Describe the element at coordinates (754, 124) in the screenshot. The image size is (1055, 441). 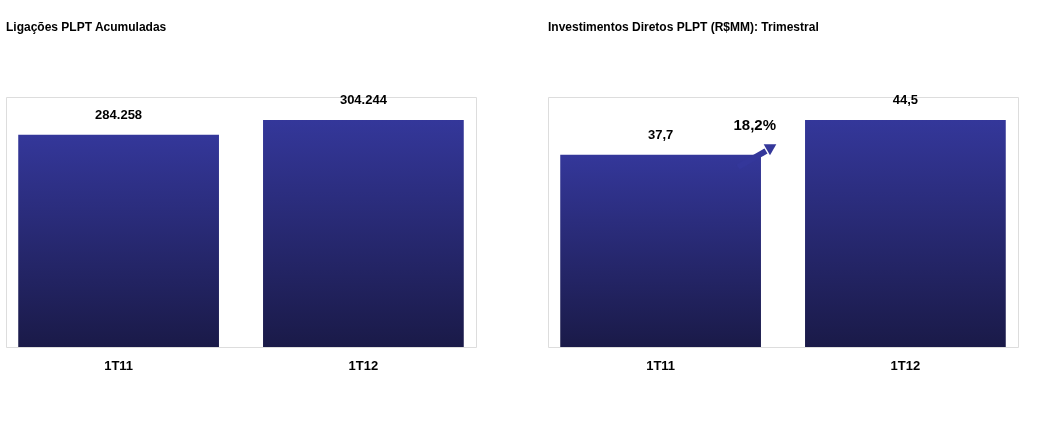
I see `annotation: 18,2%` at that location.